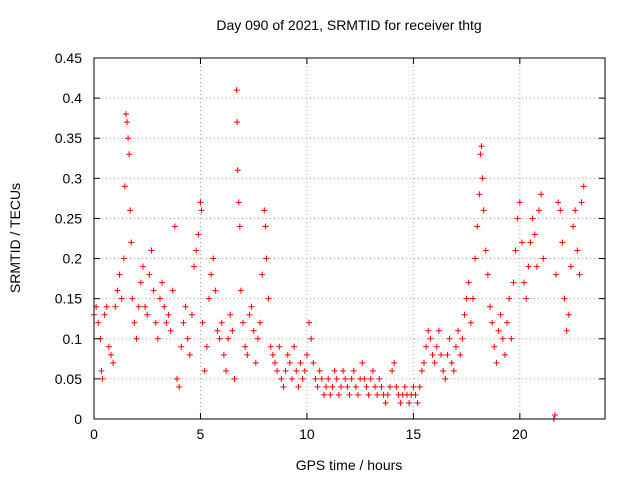  What do you see at coordinates (68, 138) in the screenshot?
I see `y-tick-label: 0.35` at bounding box center [68, 138].